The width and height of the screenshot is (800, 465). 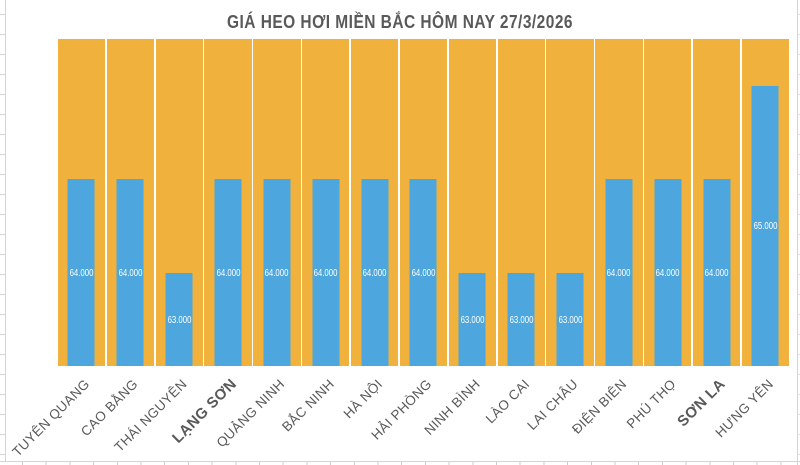 What do you see at coordinates (2, 237) in the screenshot?
I see `worksheet-row-gridlines-left` at bounding box center [2, 237].